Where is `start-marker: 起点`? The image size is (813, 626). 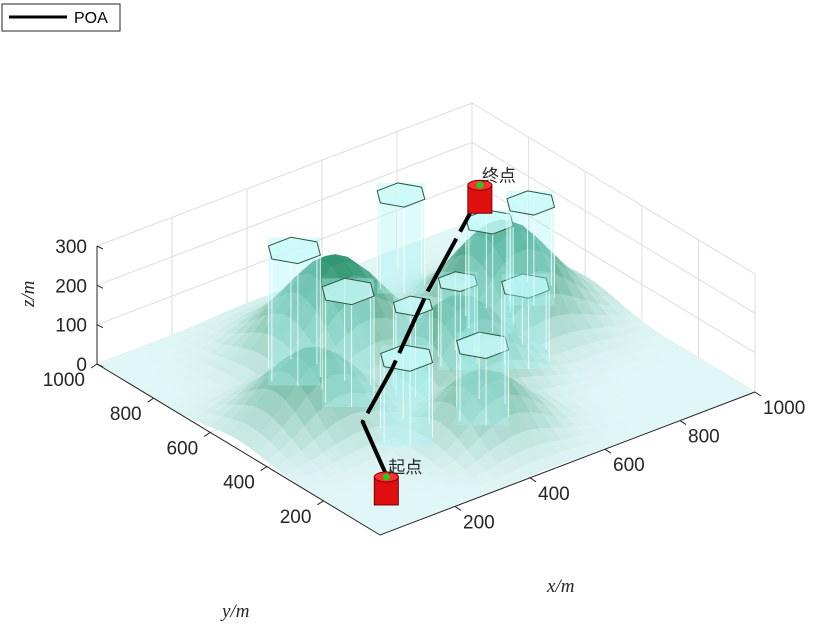
start-marker: 起点 is located at coordinates (397, 482).